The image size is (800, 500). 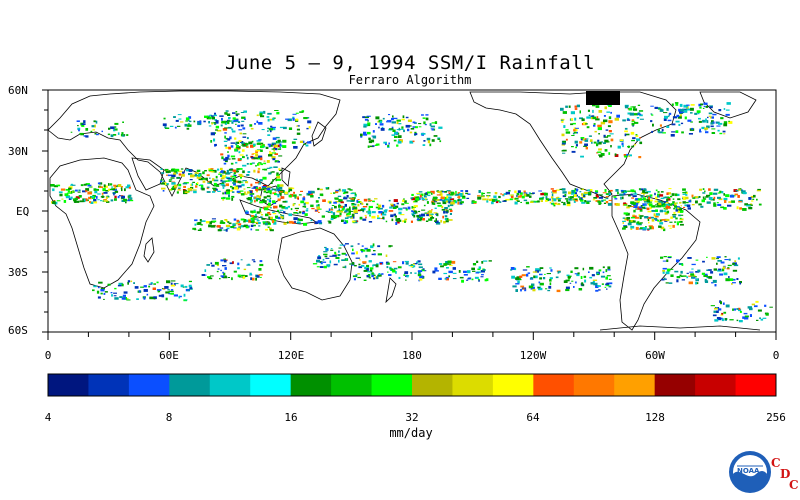 What do you see at coordinates (391, 290) in the screenshot?
I see `newzealand-coast` at bounding box center [391, 290].